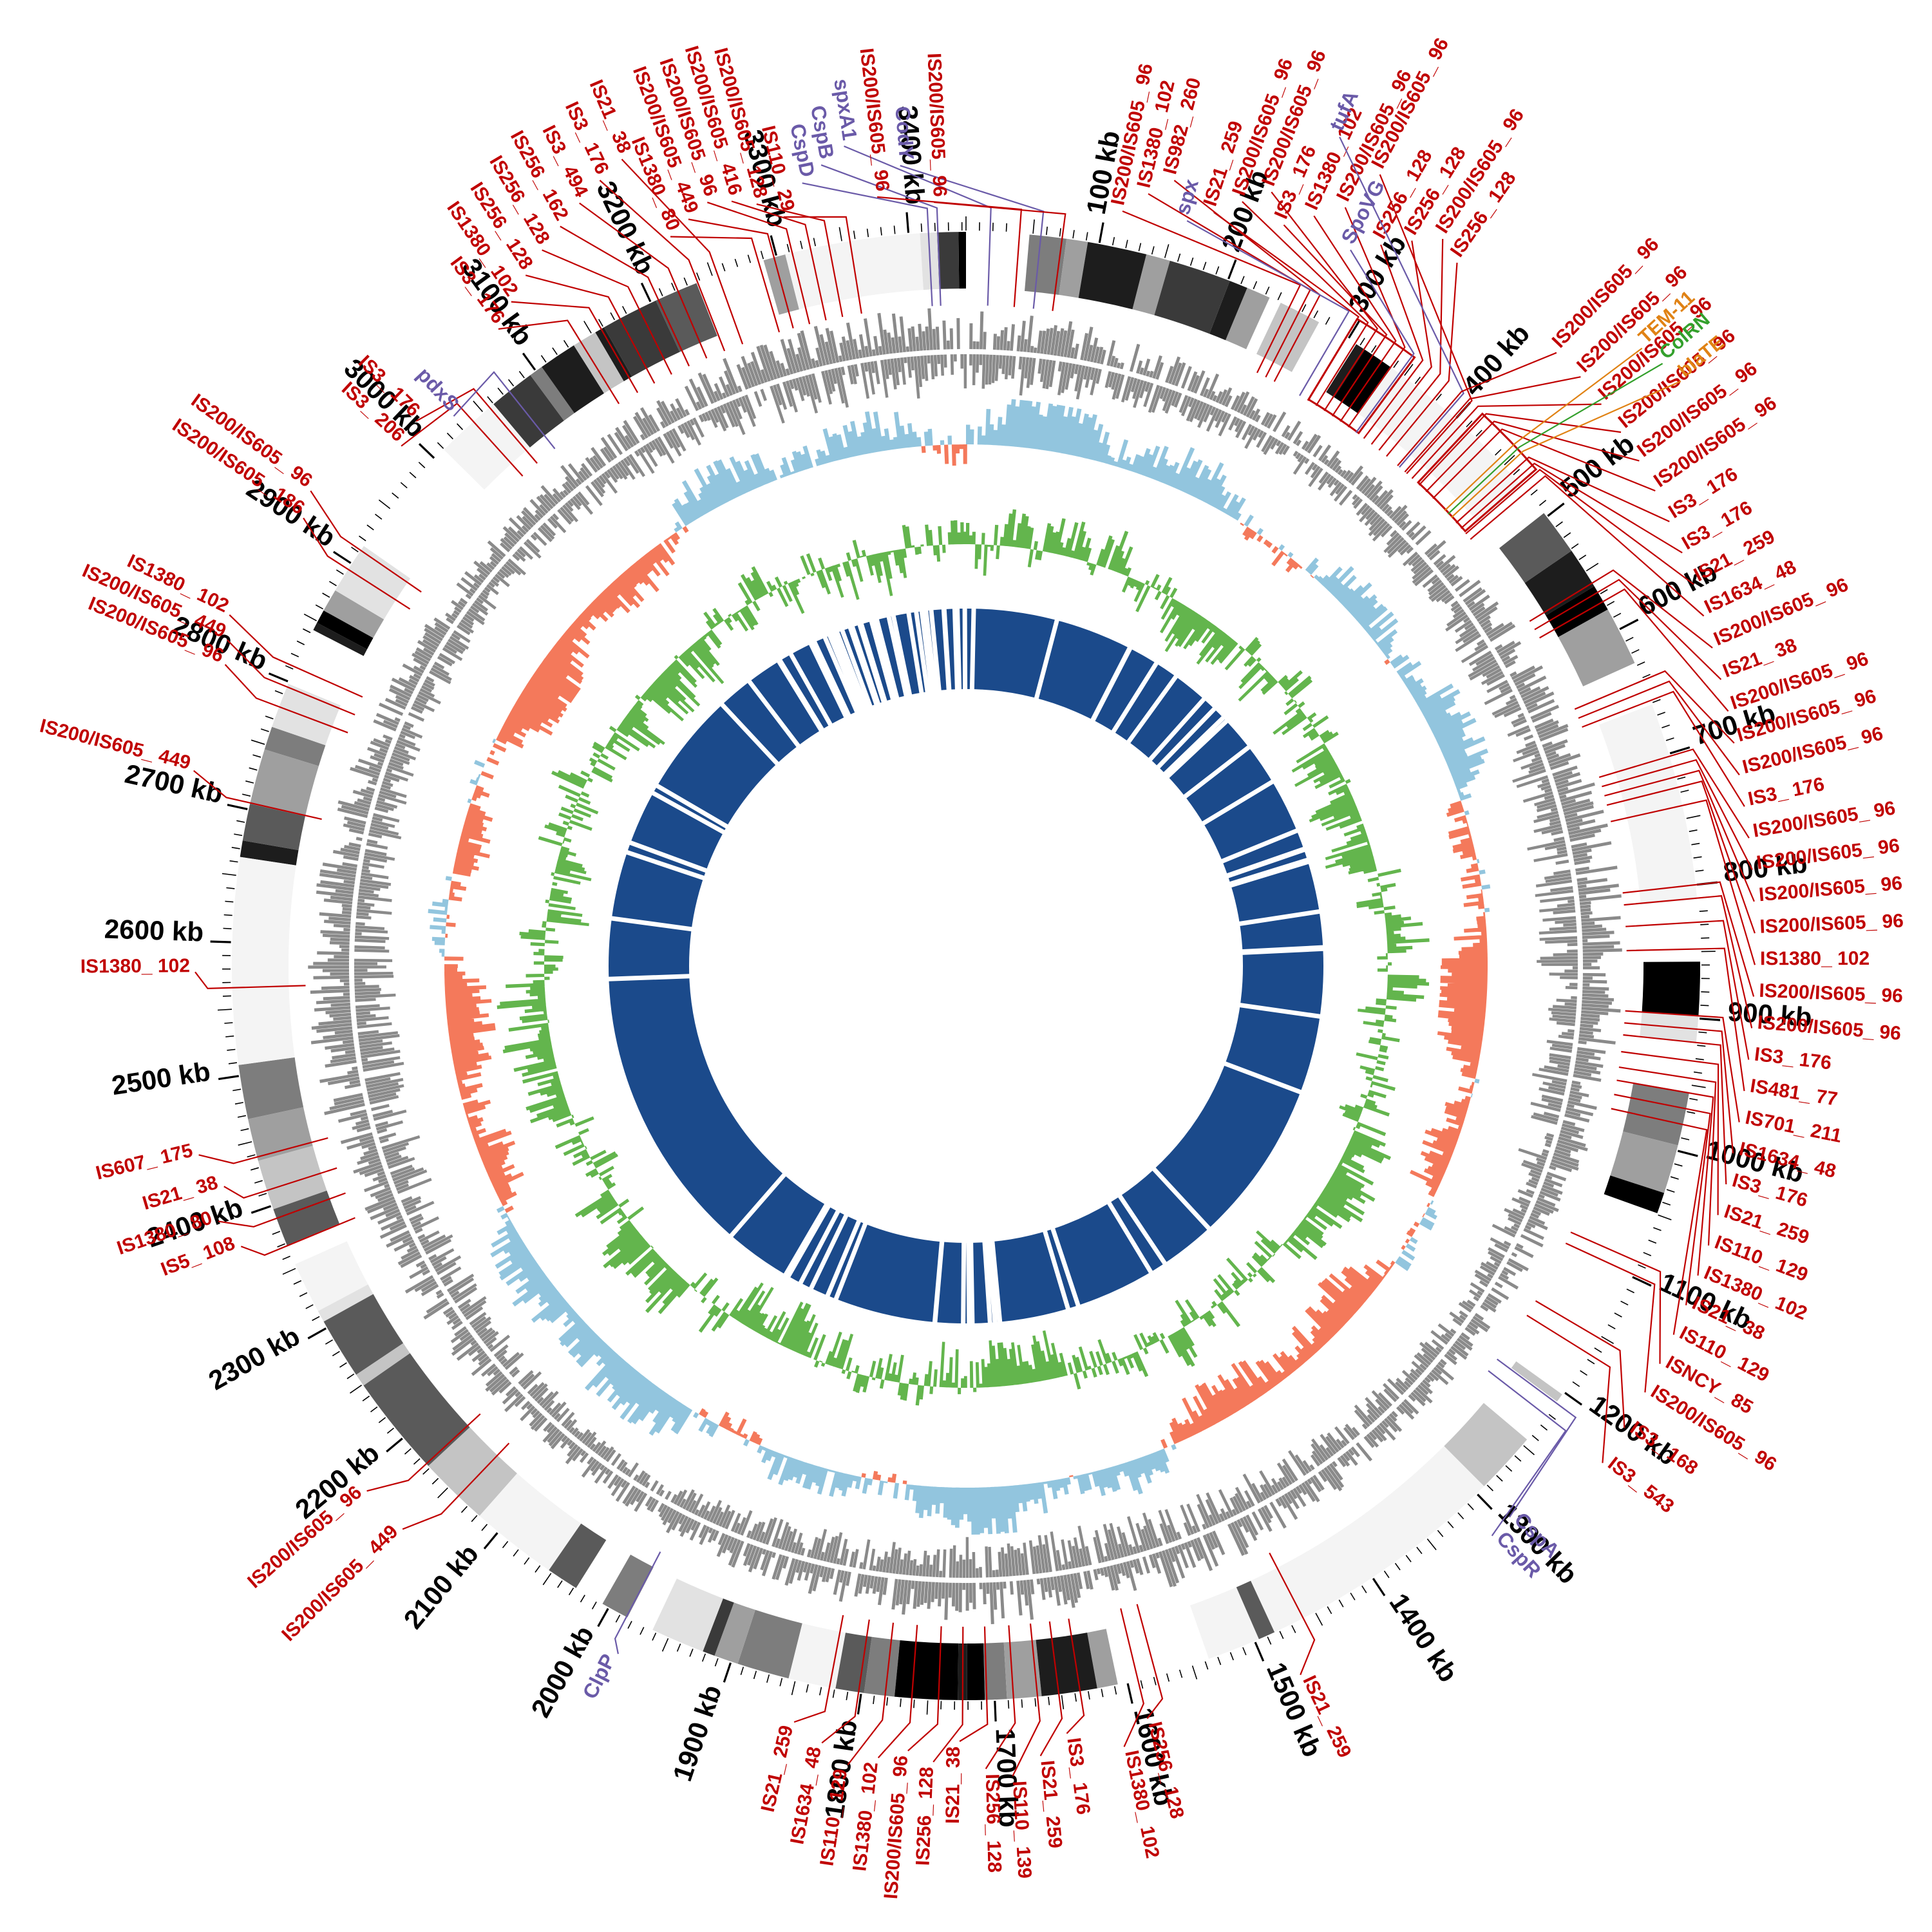  Describe the element at coordinates (777, 1768) in the screenshot. I see `is-element-label: IS21_ 259` at that location.